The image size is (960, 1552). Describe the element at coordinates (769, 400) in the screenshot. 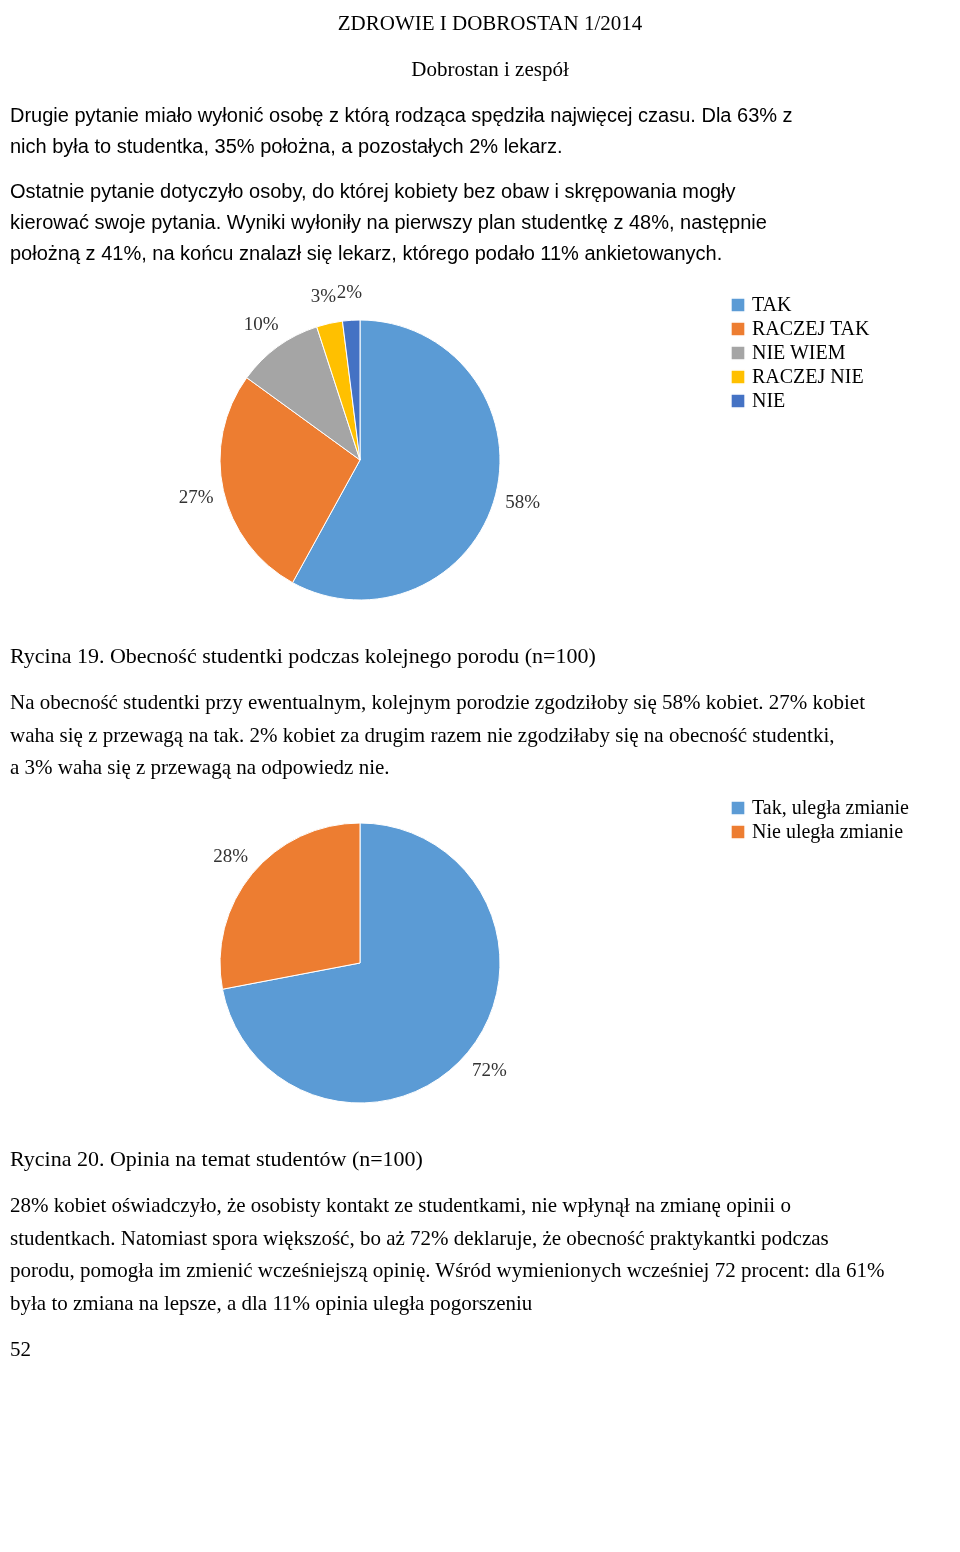

I see `legend-label: NIE` at that location.